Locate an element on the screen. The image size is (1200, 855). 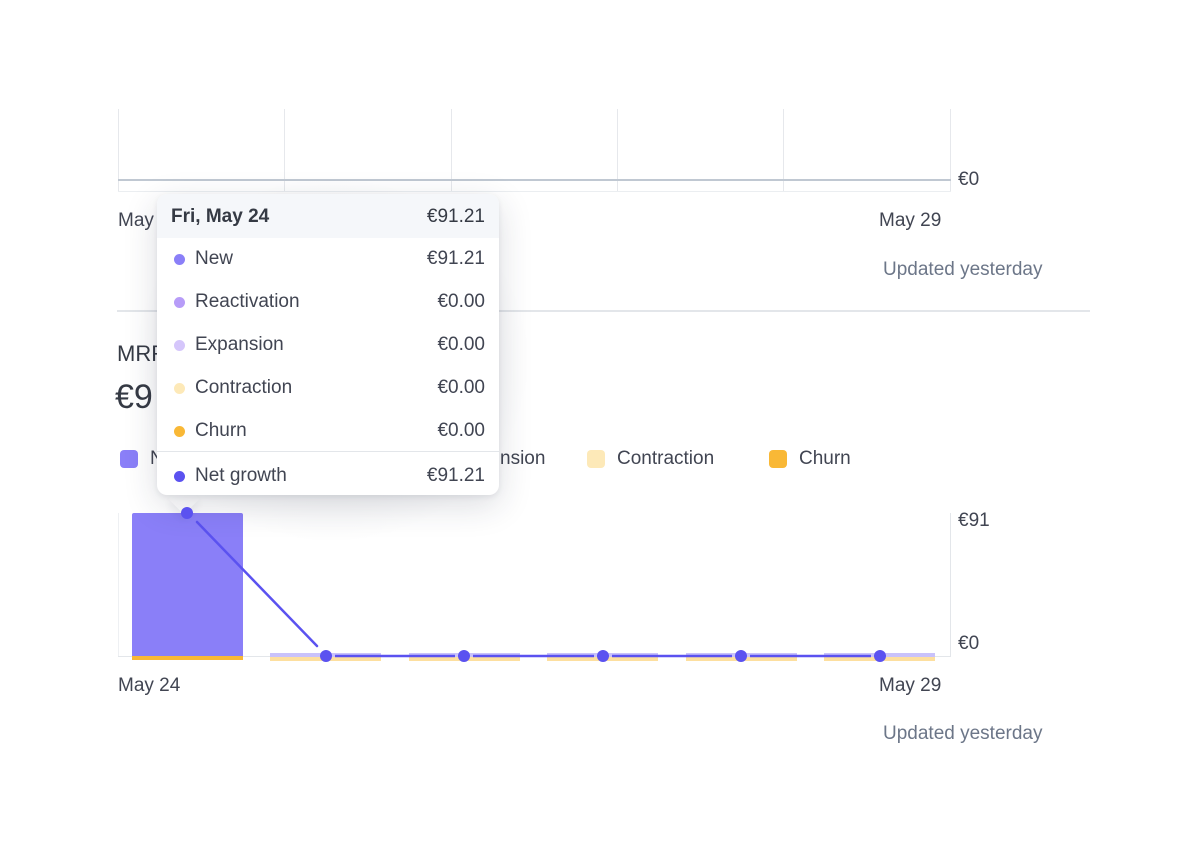
churn-dot-icon is located at coordinates (179, 431).